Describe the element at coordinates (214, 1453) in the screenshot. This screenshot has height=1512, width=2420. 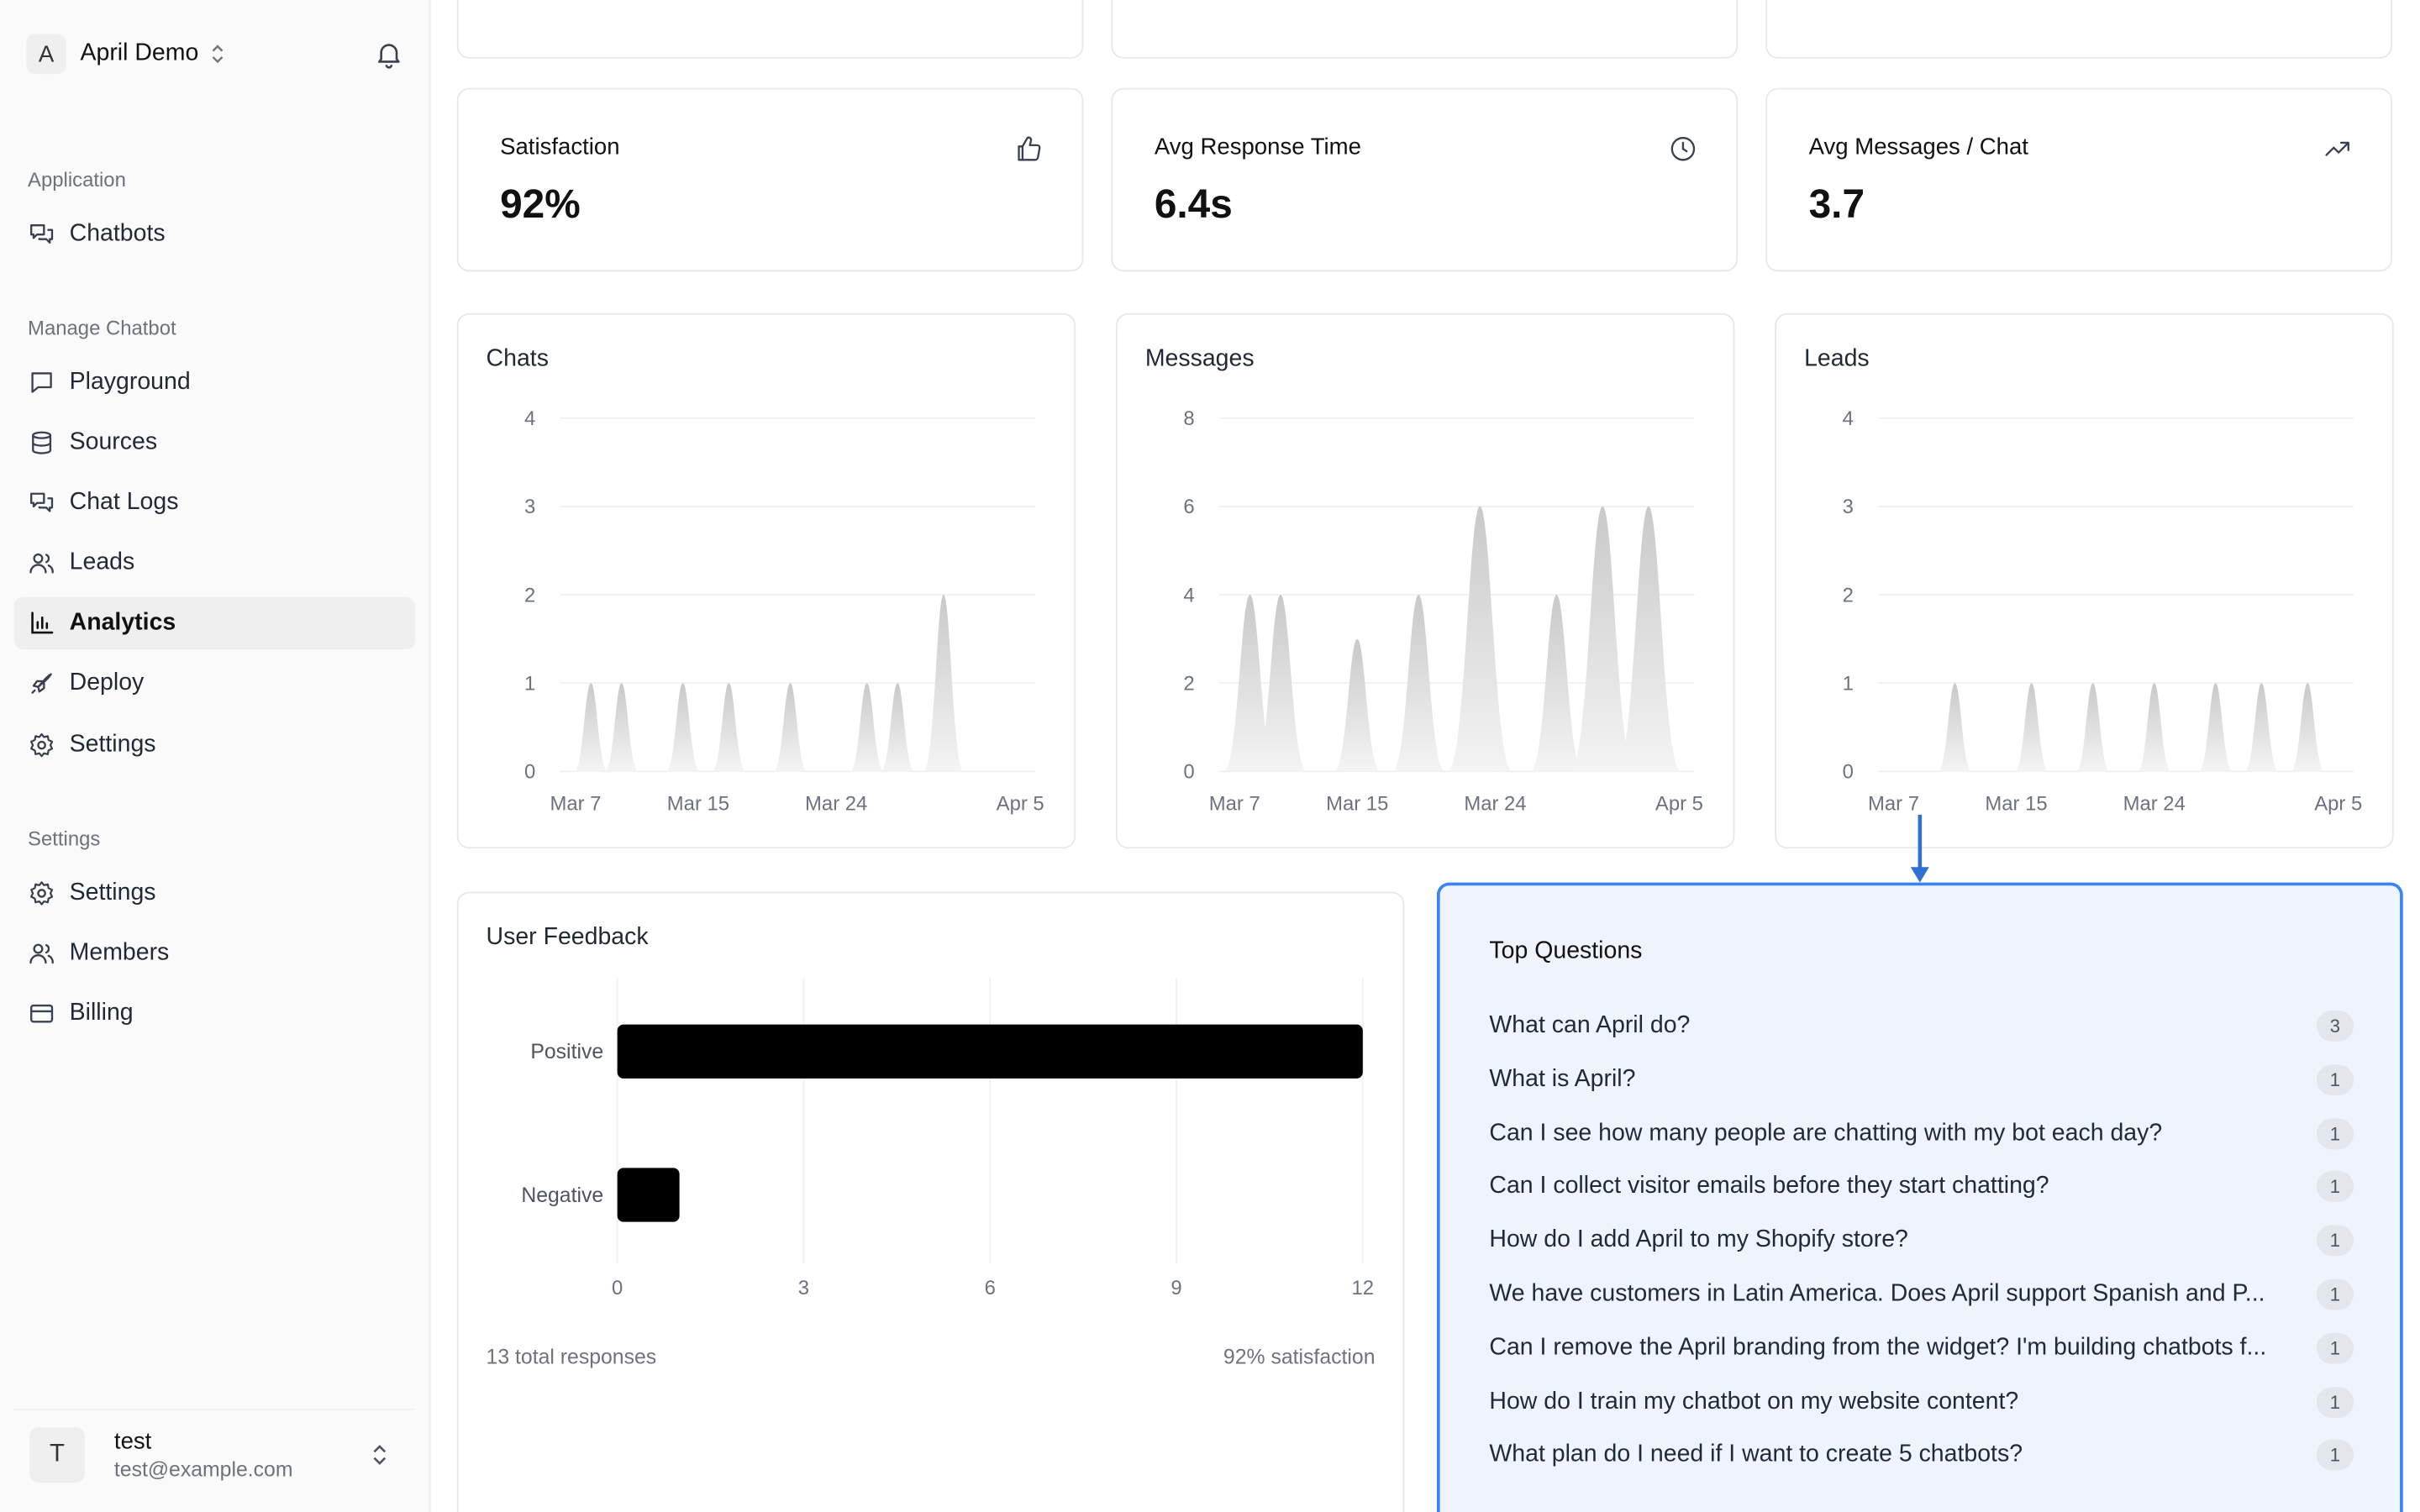
I see `user-menu: T test test@example.com` at that location.